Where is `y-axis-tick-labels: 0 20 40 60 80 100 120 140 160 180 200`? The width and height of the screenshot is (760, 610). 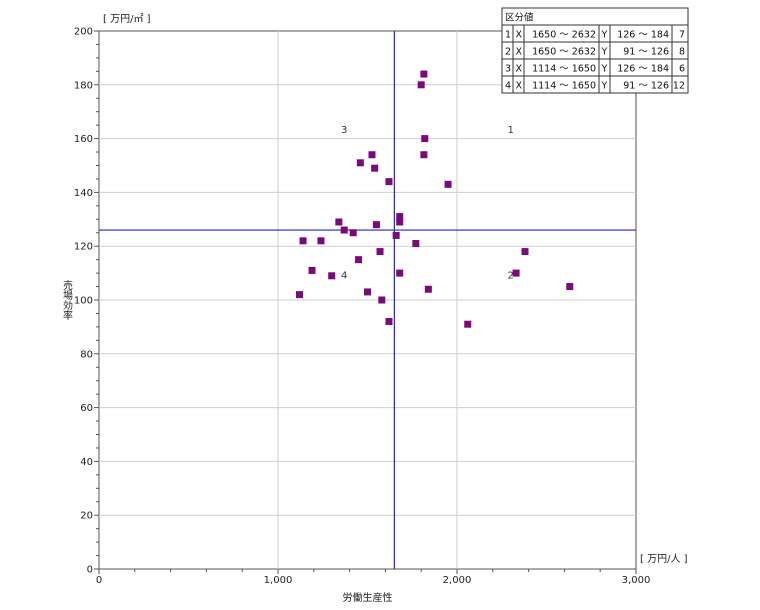
y-axis-tick-labels: 0 20 40 60 80 100 120 140 160 180 200 is located at coordinates (83, 301).